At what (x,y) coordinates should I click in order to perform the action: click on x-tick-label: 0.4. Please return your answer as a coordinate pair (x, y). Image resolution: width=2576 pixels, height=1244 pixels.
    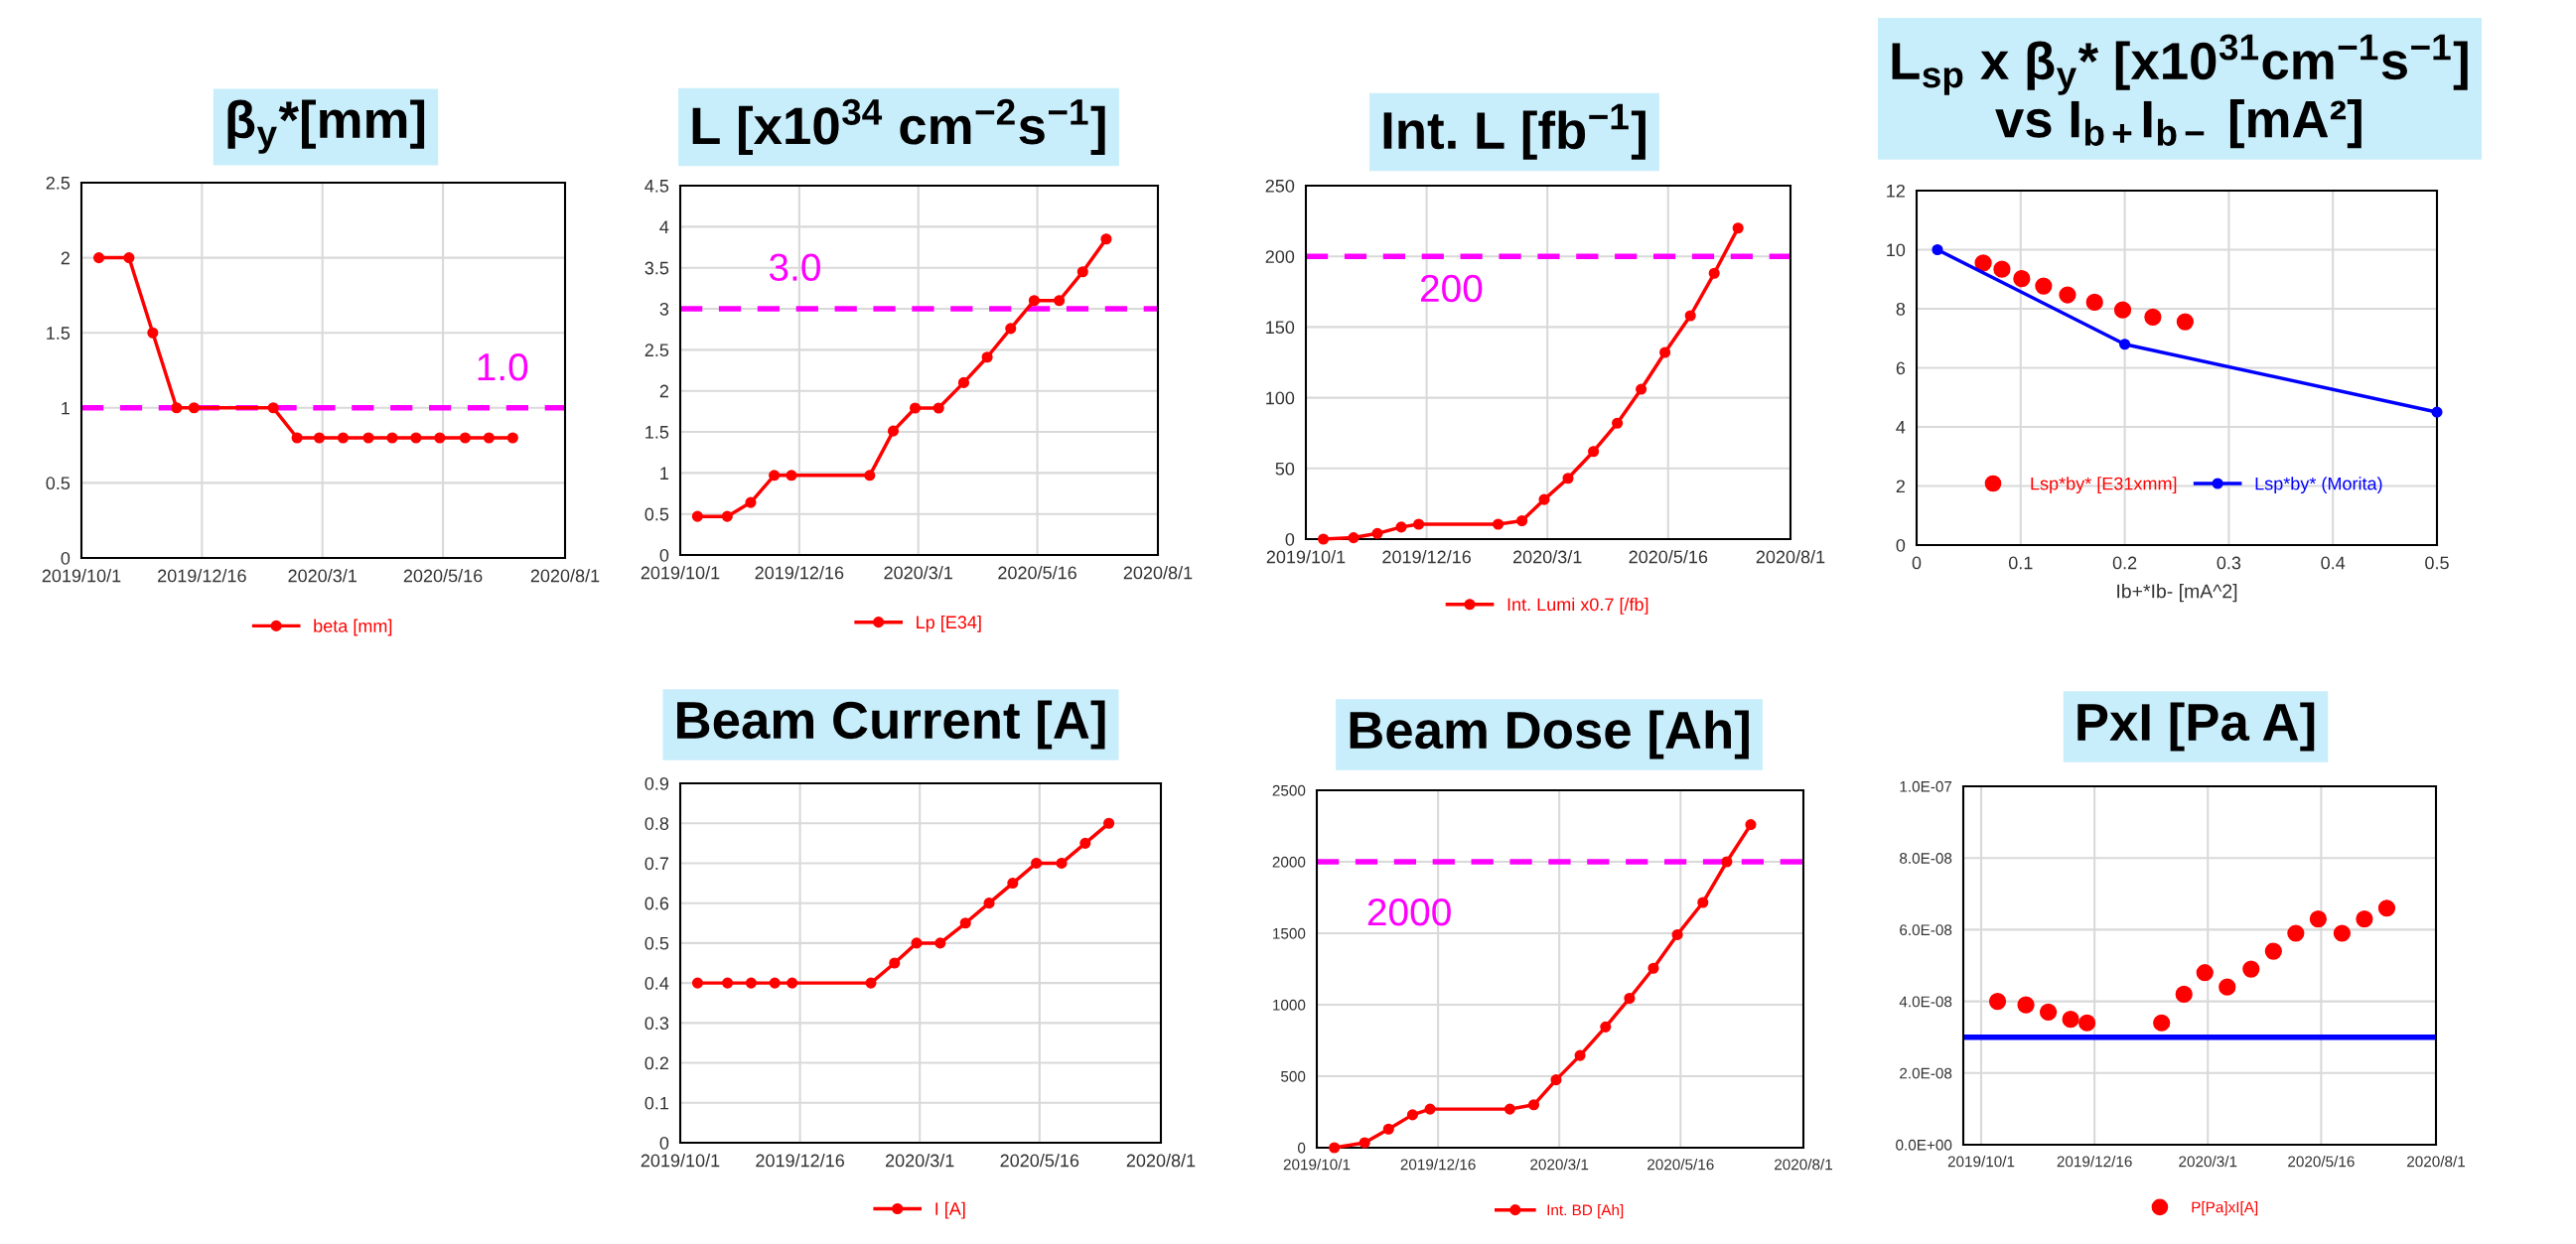
    Looking at the image, I should click on (2334, 563).